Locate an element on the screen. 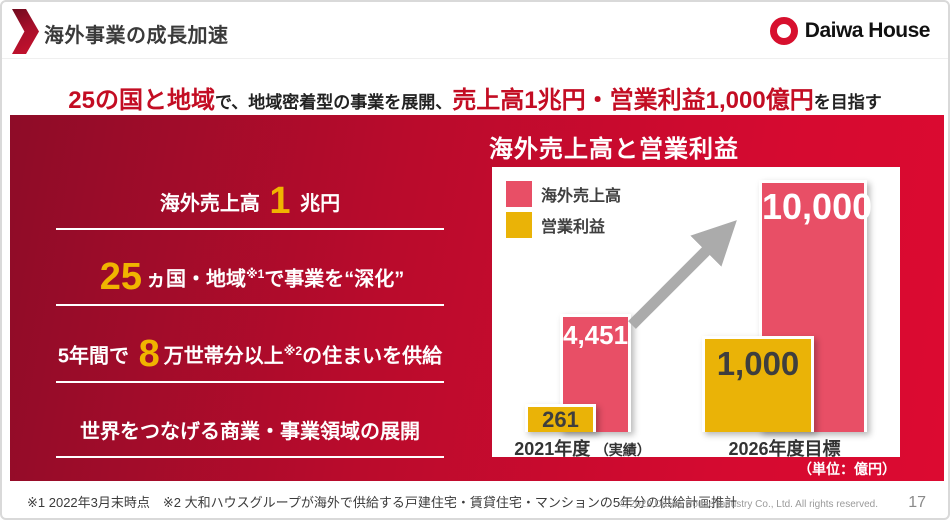 This screenshot has height=520, width=950. profit-swatch-icon is located at coordinates (519, 225).